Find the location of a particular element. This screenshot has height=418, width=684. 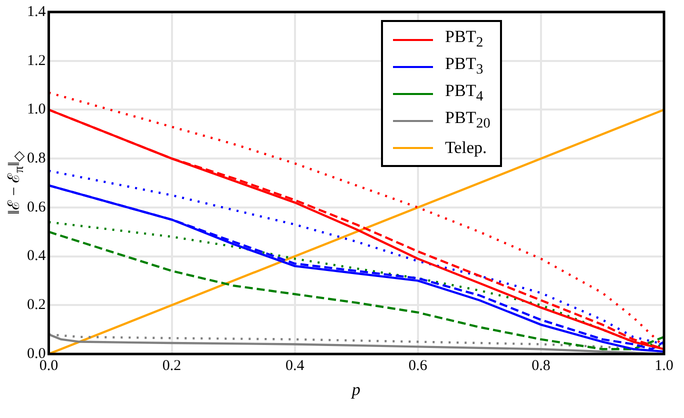

x-tick-label: 0.6 is located at coordinates (418, 366).